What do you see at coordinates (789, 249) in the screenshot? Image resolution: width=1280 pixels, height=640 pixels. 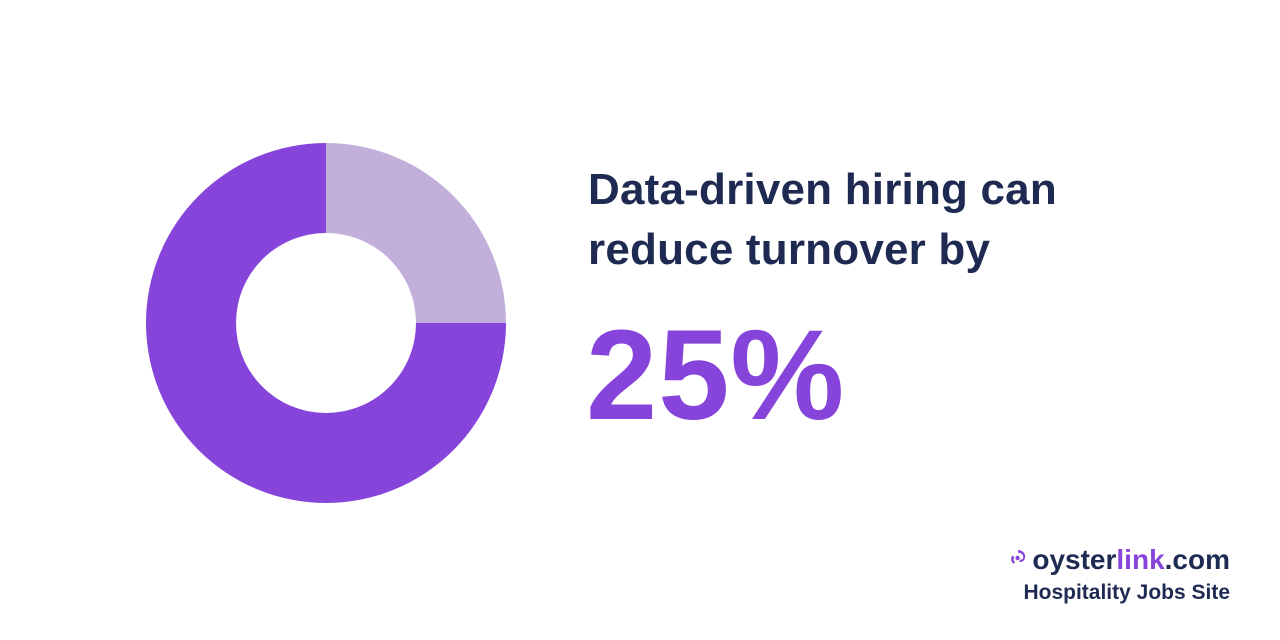 I see `headline-line-2: reduce turnover by` at bounding box center [789, 249].